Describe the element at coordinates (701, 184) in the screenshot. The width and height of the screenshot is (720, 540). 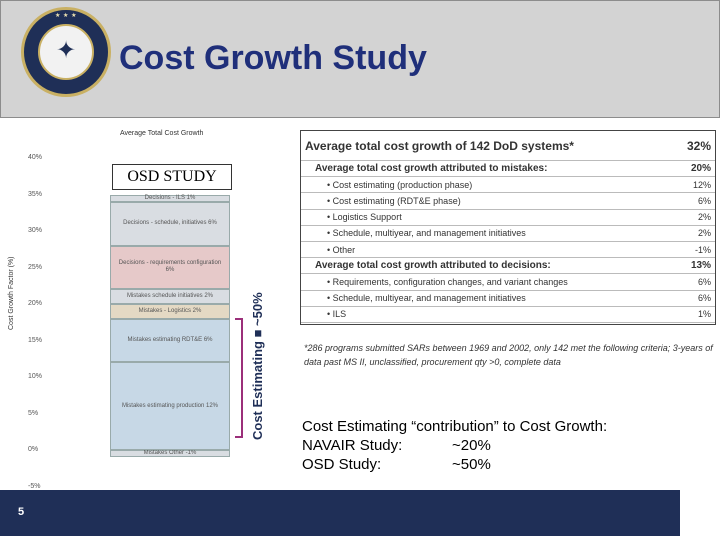
I see `table-row-value: 12%` at that location.